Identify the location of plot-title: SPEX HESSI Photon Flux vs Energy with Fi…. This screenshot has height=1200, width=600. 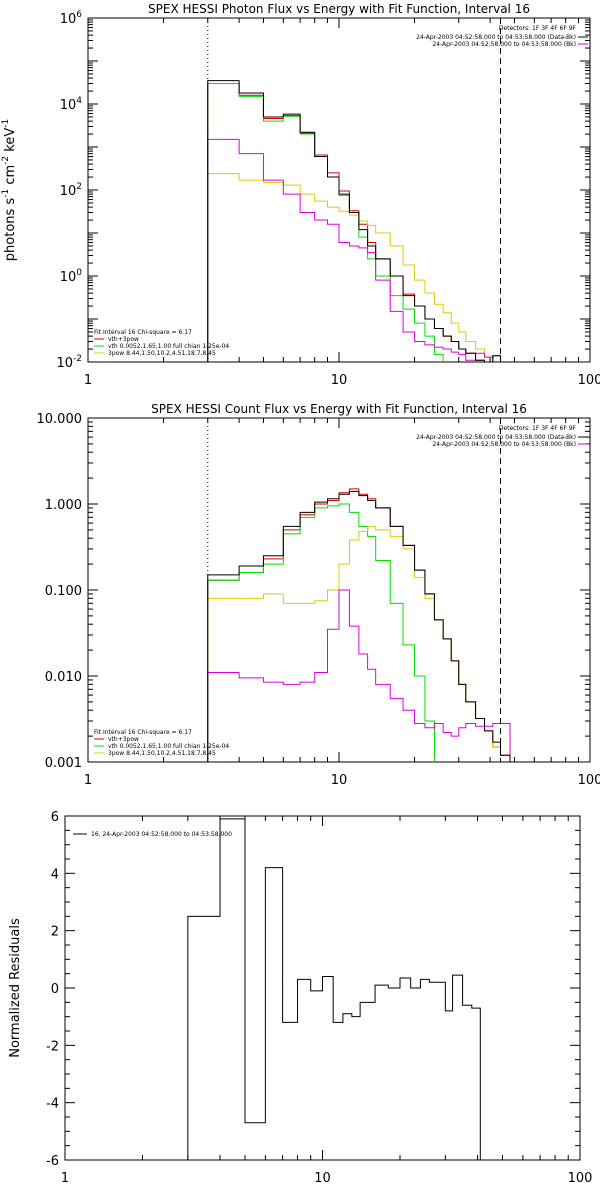
(339, 9).